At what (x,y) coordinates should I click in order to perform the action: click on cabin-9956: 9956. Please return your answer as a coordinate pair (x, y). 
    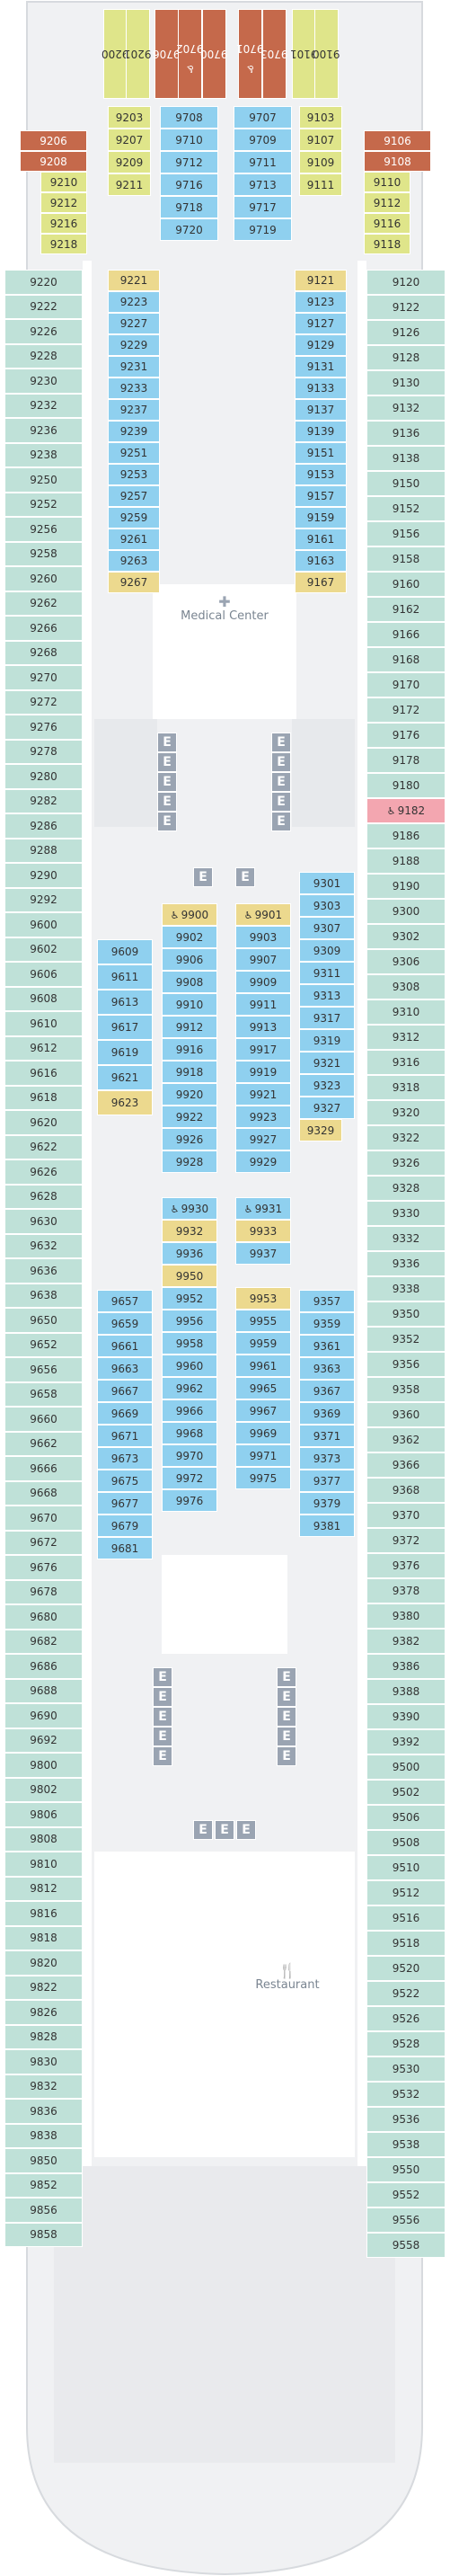
    Looking at the image, I should click on (189, 1321).